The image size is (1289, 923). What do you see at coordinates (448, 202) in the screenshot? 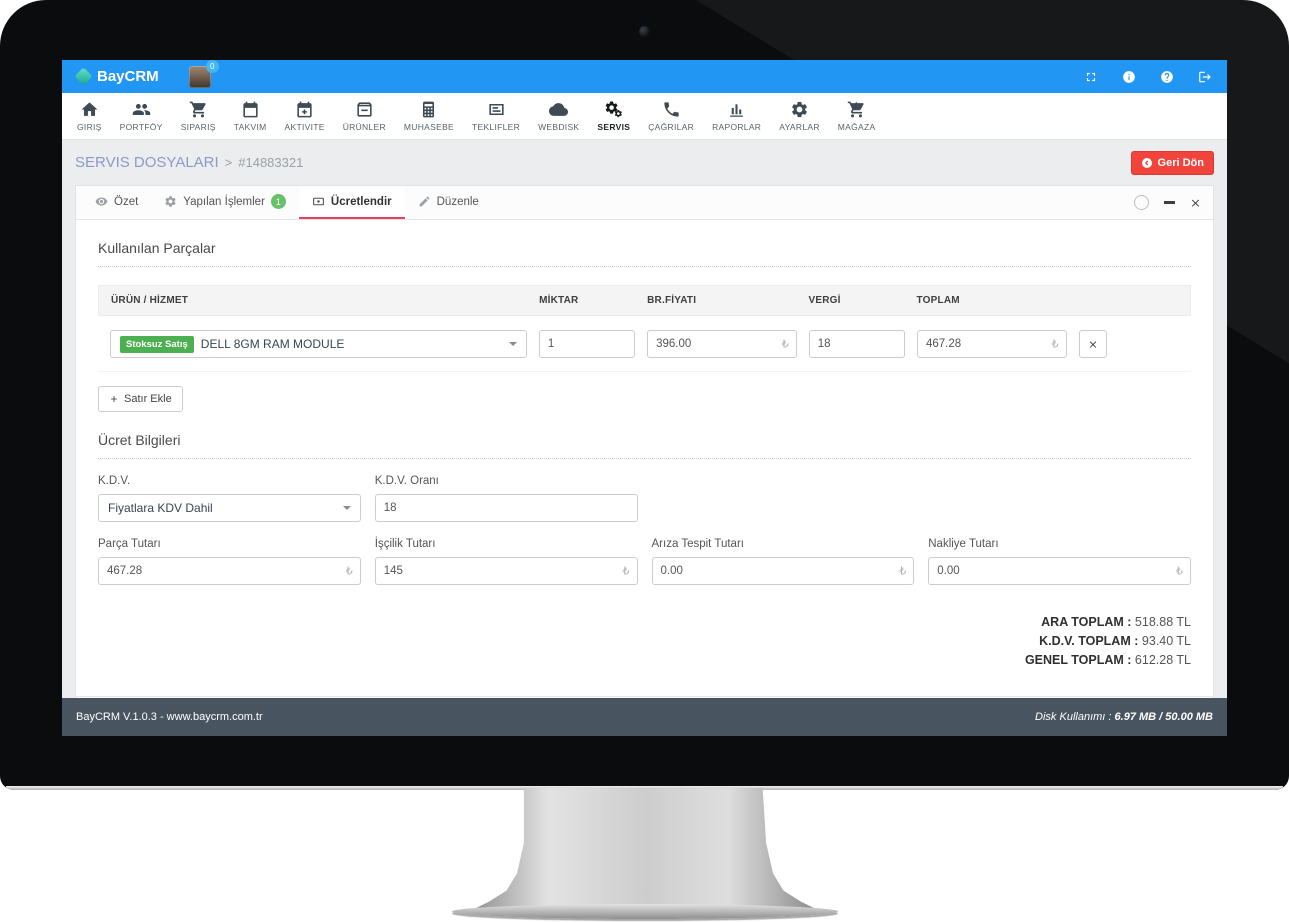
I see `tab-duzenle: Düzenle` at bounding box center [448, 202].